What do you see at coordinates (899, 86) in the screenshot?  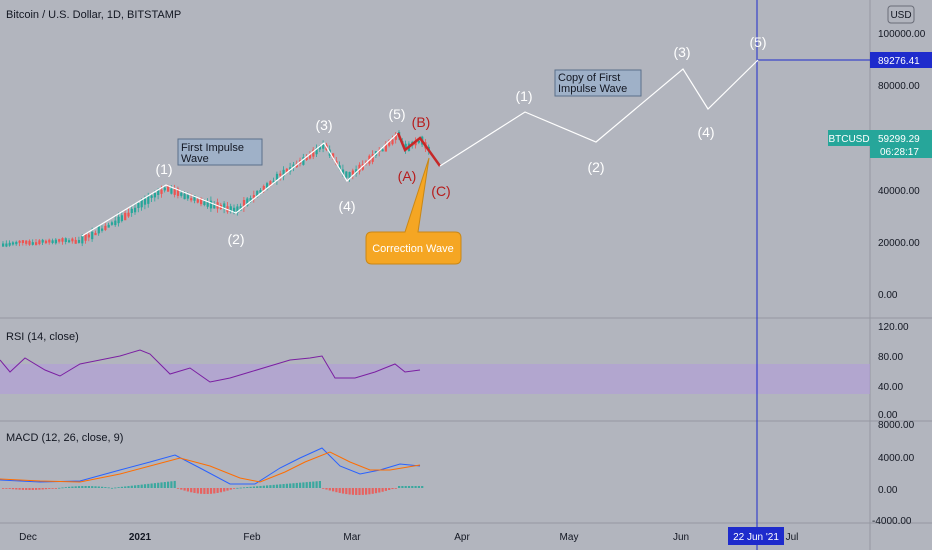 I see `price-tick: 80000.00` at bounding box center [899, 86].